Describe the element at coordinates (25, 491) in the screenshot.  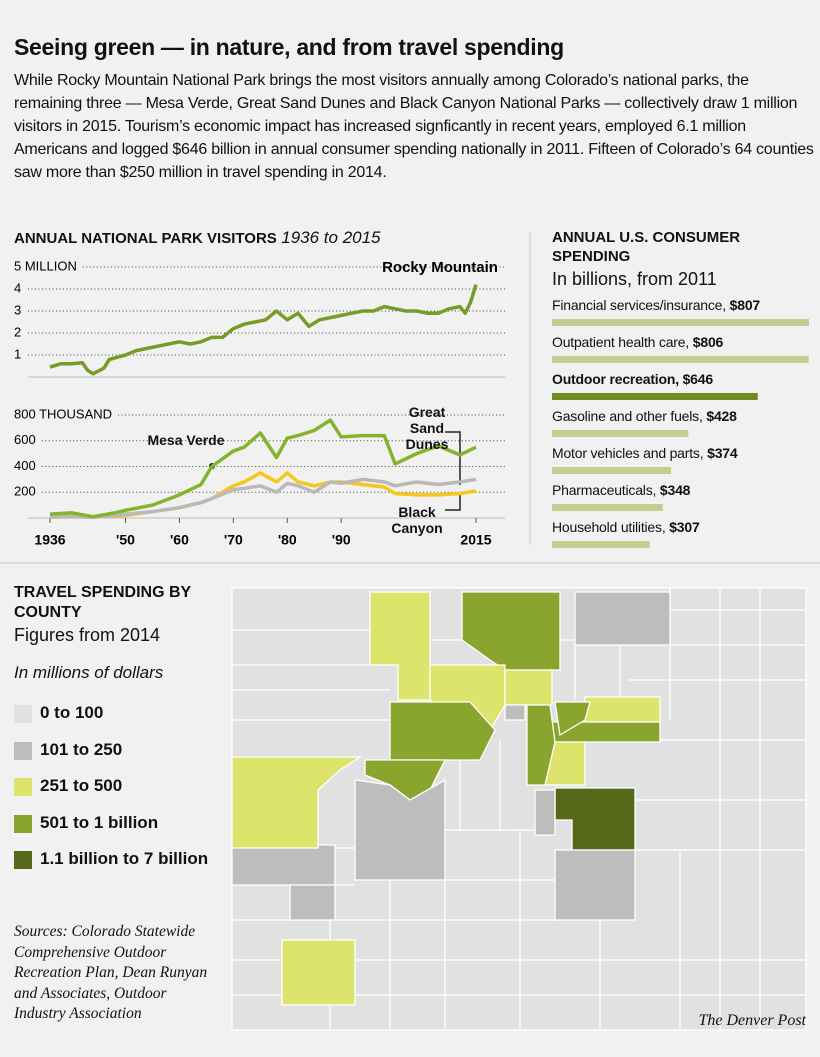
I see `y-tick-label: 200` at that location.